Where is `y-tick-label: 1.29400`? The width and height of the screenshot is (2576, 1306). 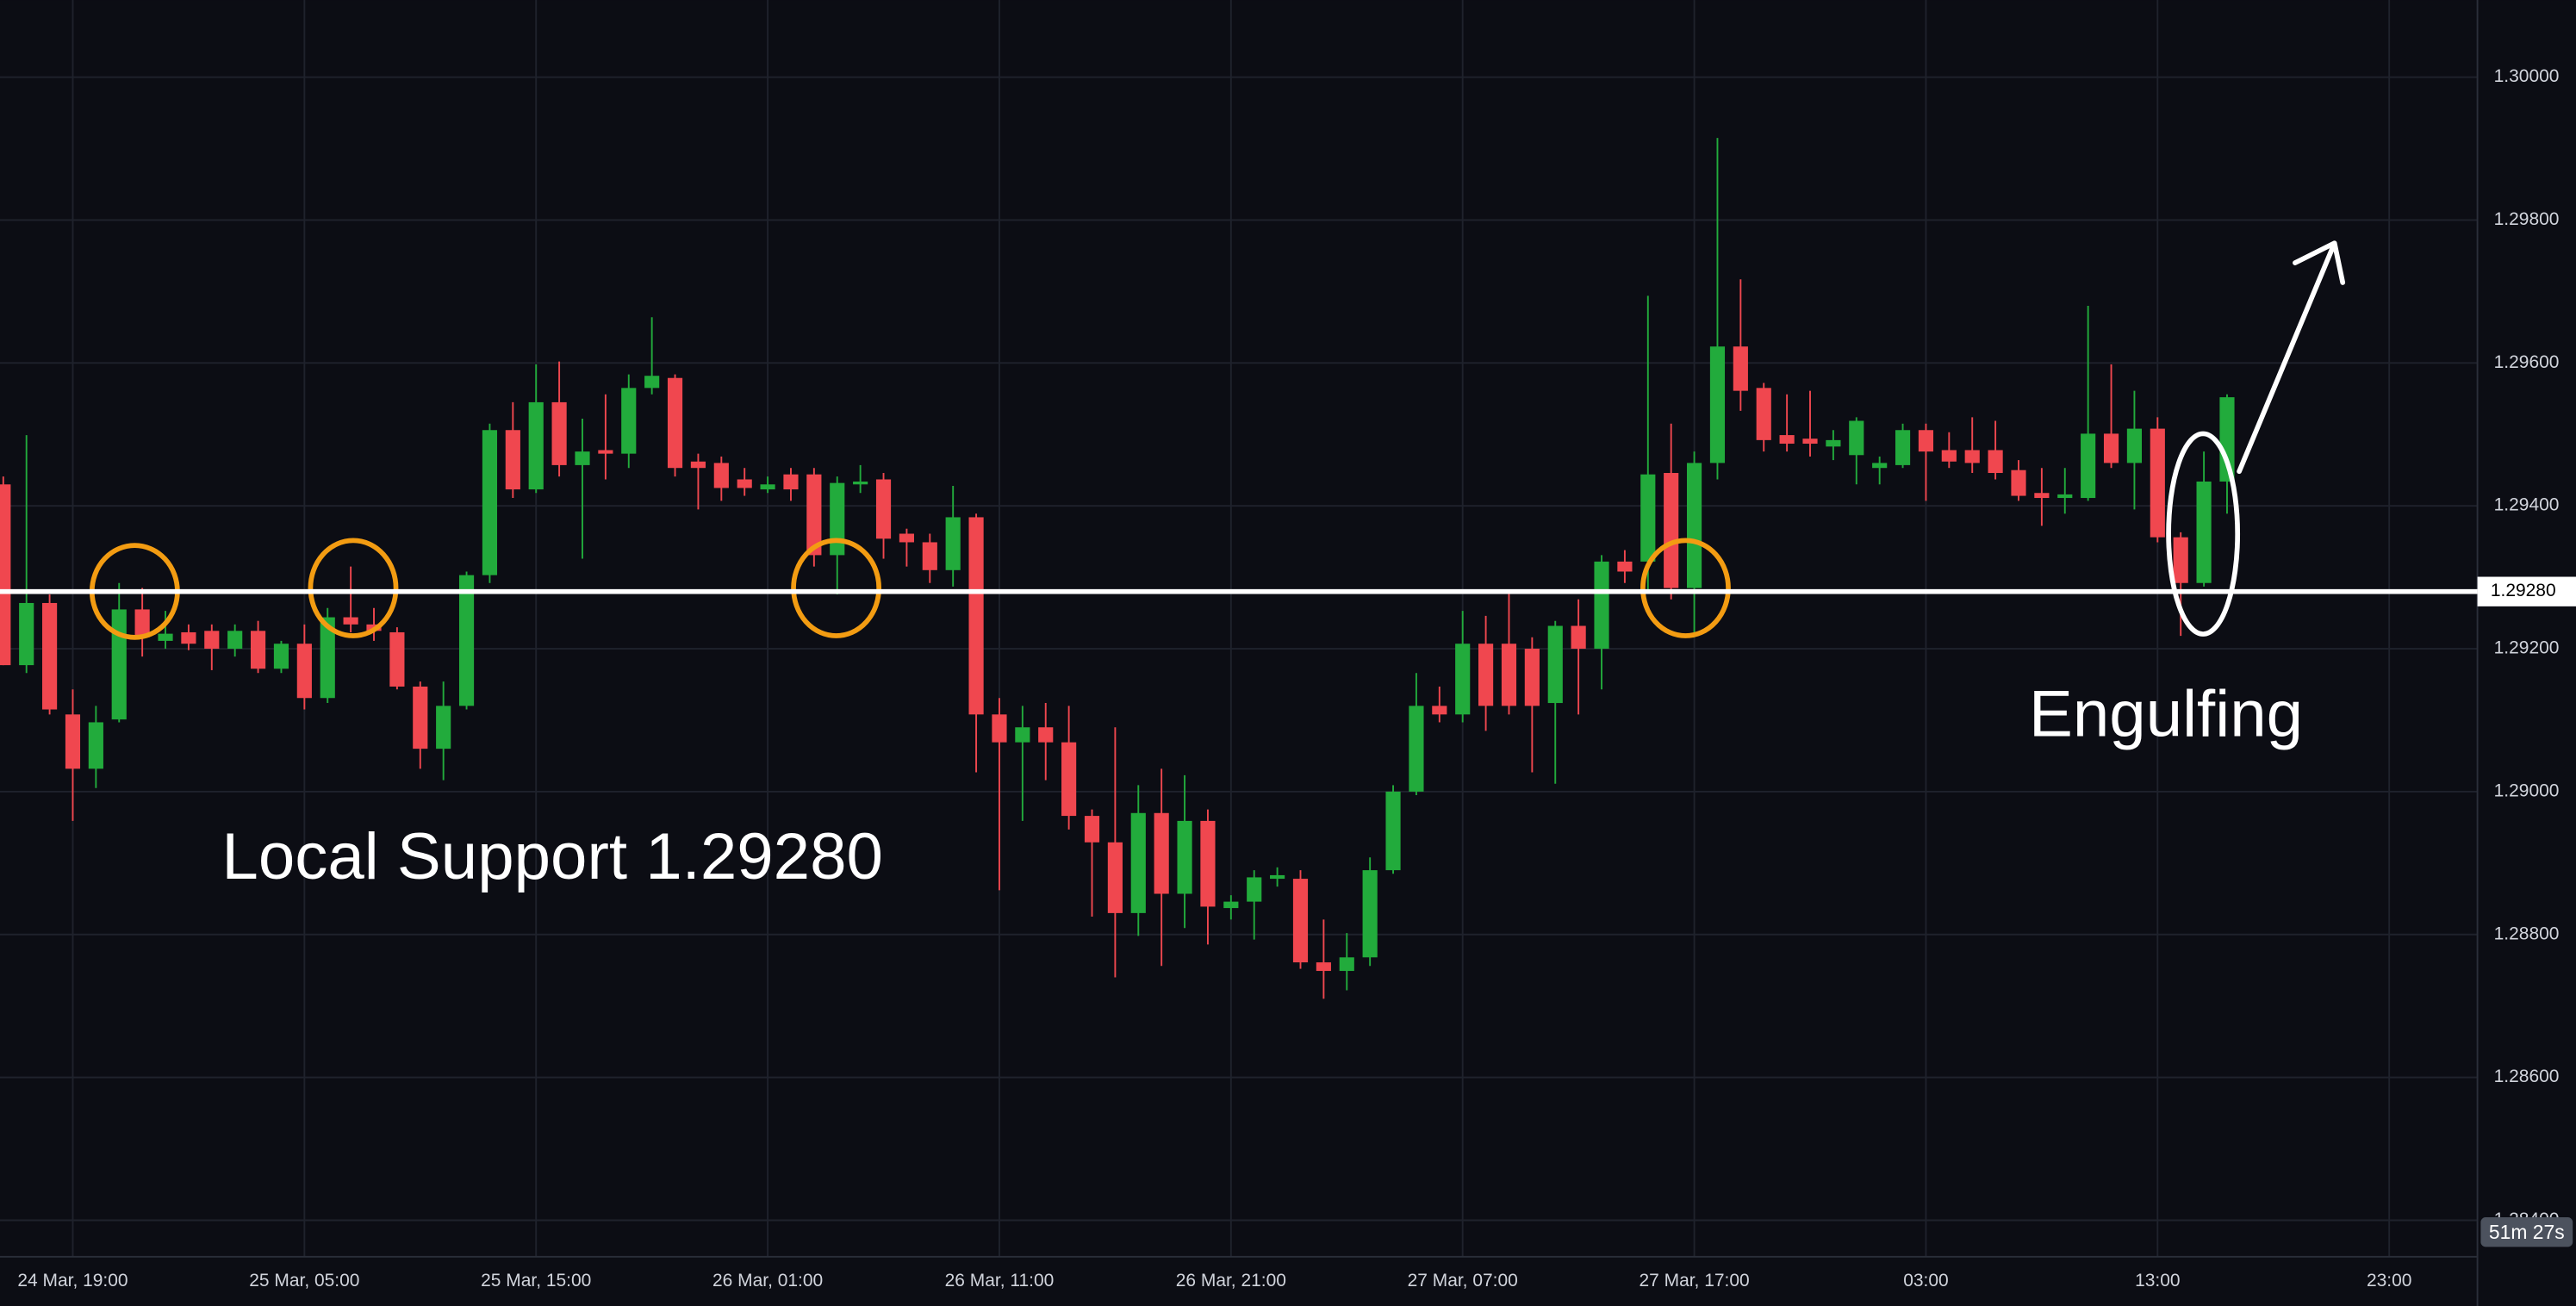 y-tick-label: 1.29400 is located at coordinates (2527, 505).